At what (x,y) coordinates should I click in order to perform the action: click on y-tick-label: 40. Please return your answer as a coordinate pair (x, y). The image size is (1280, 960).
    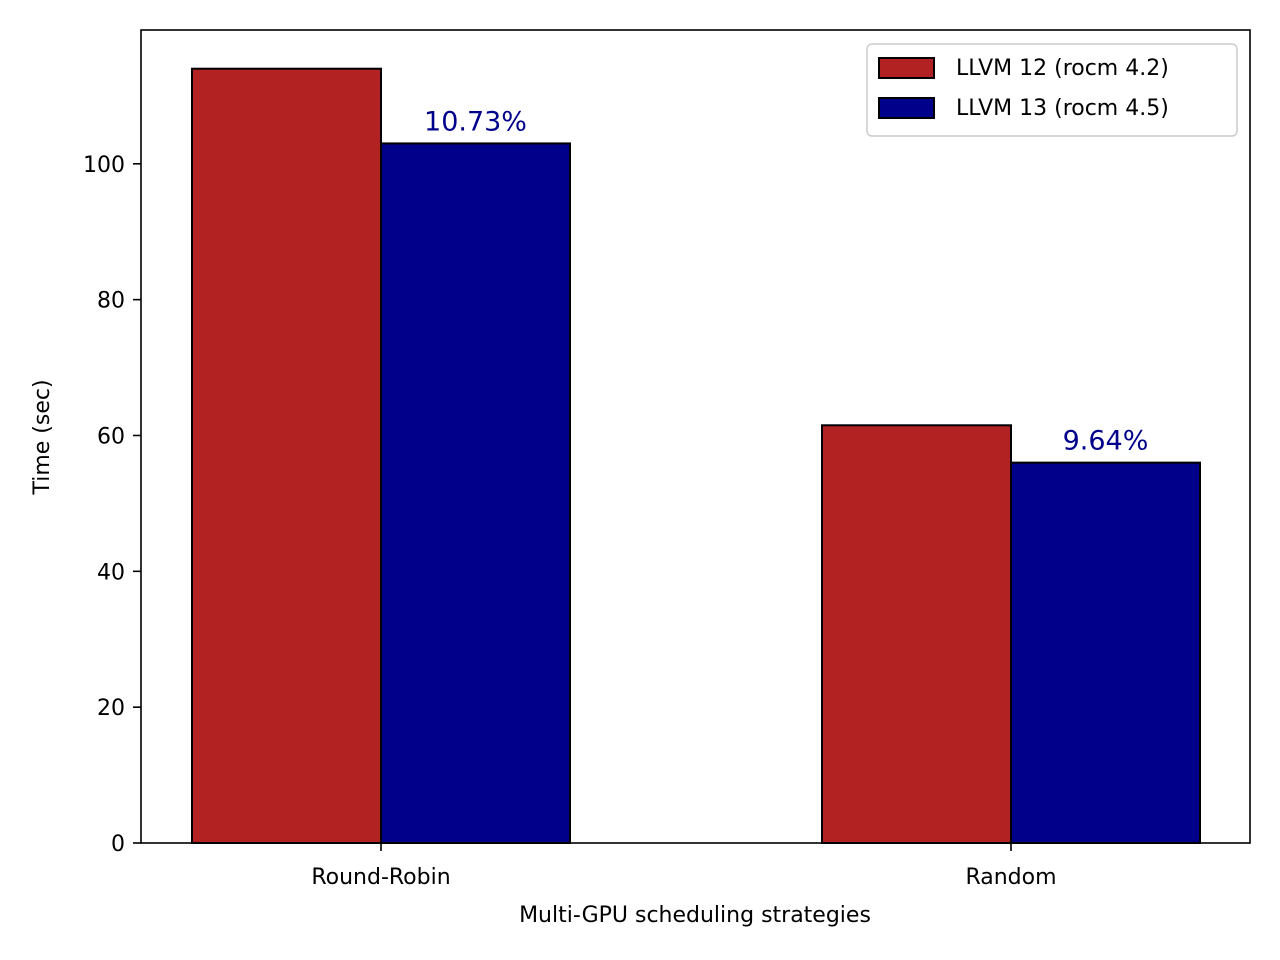
    Looking at the image, I should click on (111, 572).